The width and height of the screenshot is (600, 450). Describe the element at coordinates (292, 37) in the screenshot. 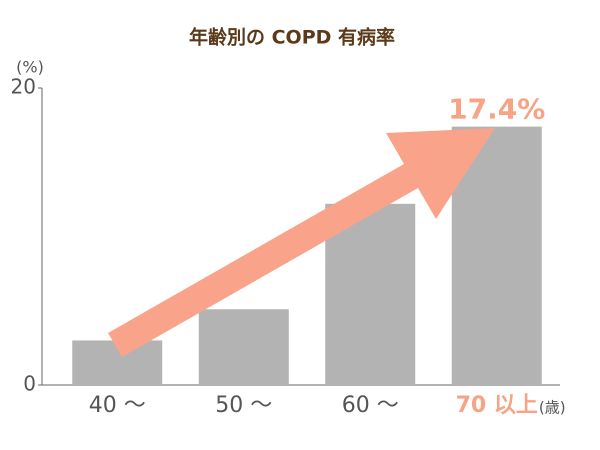

I see `chart-title: 年齢別の COPD 有病率` at that location.